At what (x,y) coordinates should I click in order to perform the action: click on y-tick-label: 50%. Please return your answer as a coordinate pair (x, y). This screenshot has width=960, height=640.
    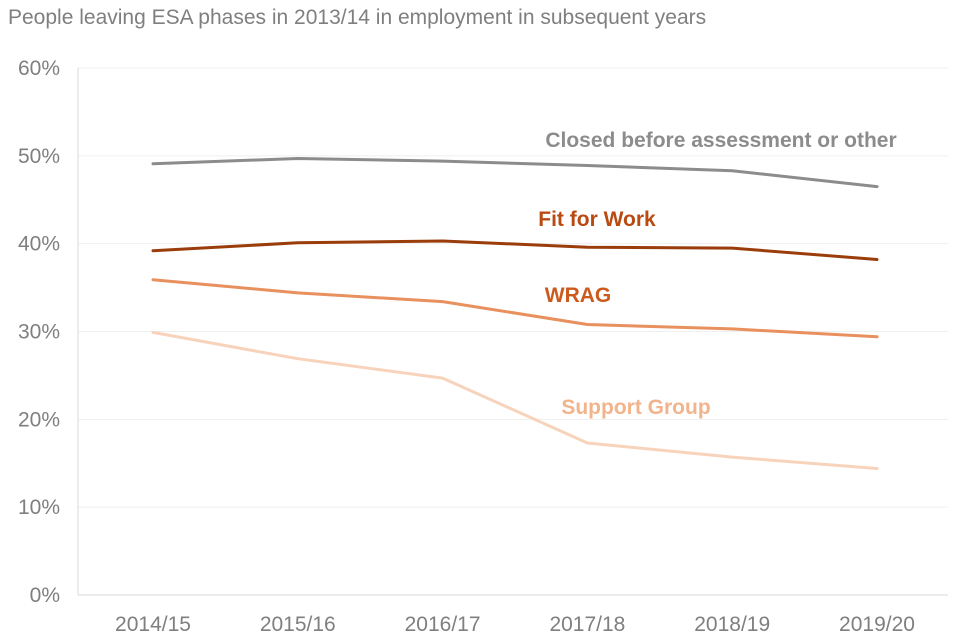
    Looking at the image, I should click on (39, 156).